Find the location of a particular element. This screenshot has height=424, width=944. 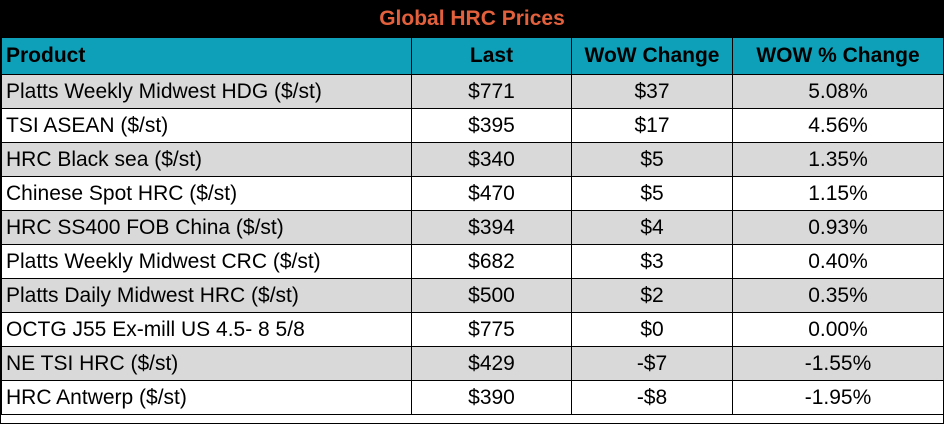

cell-product: HRC Black sea ($/st) is located at coordinates (206, 159).